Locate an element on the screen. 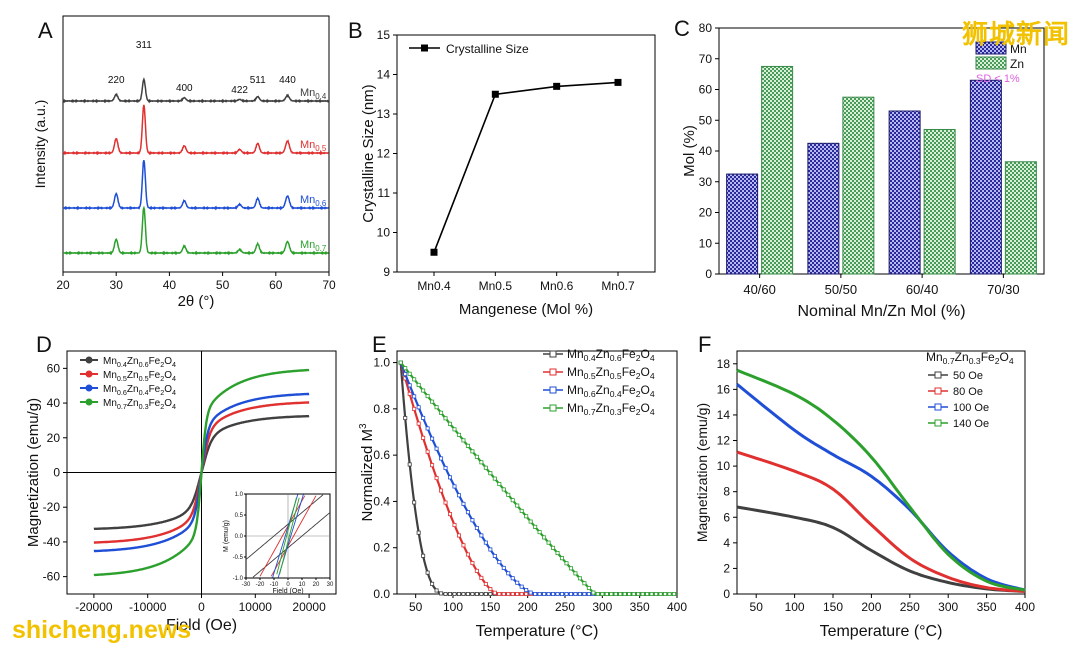 This screenshot has height=650, width=1080. y-tick-label: 11 is located at coordinates (384, 193).